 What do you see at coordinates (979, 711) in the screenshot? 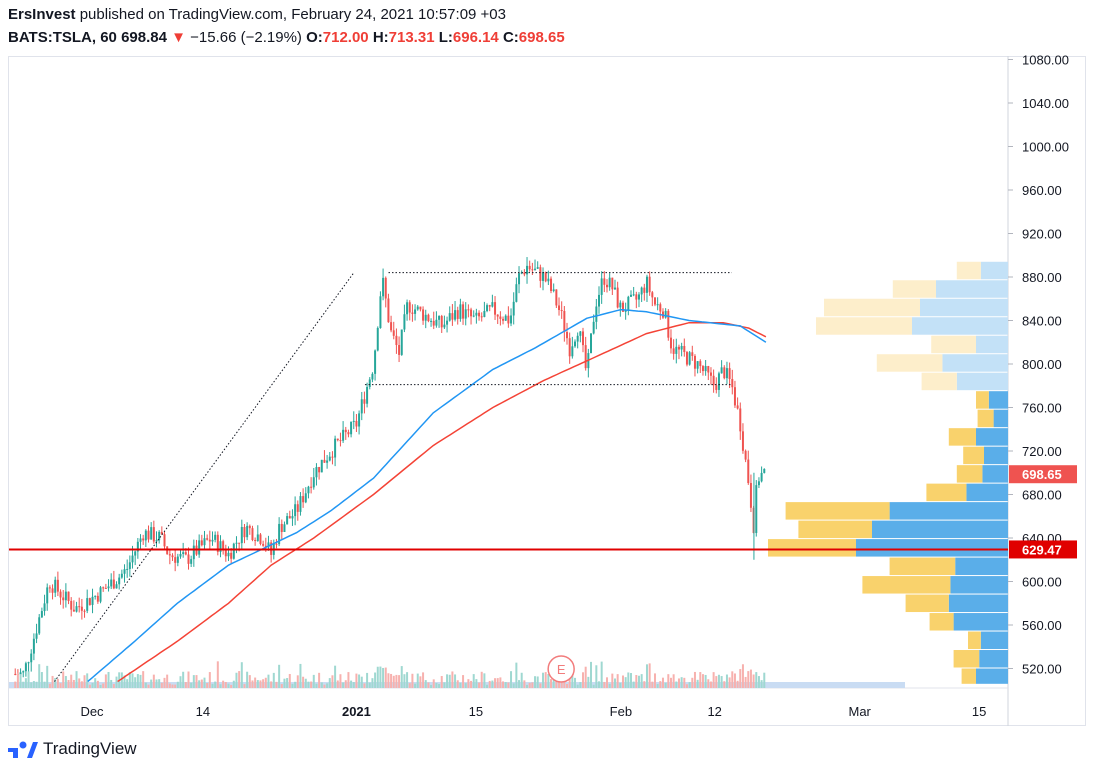
I see `x-tick-label: 15` at bounding box center [979, 711].